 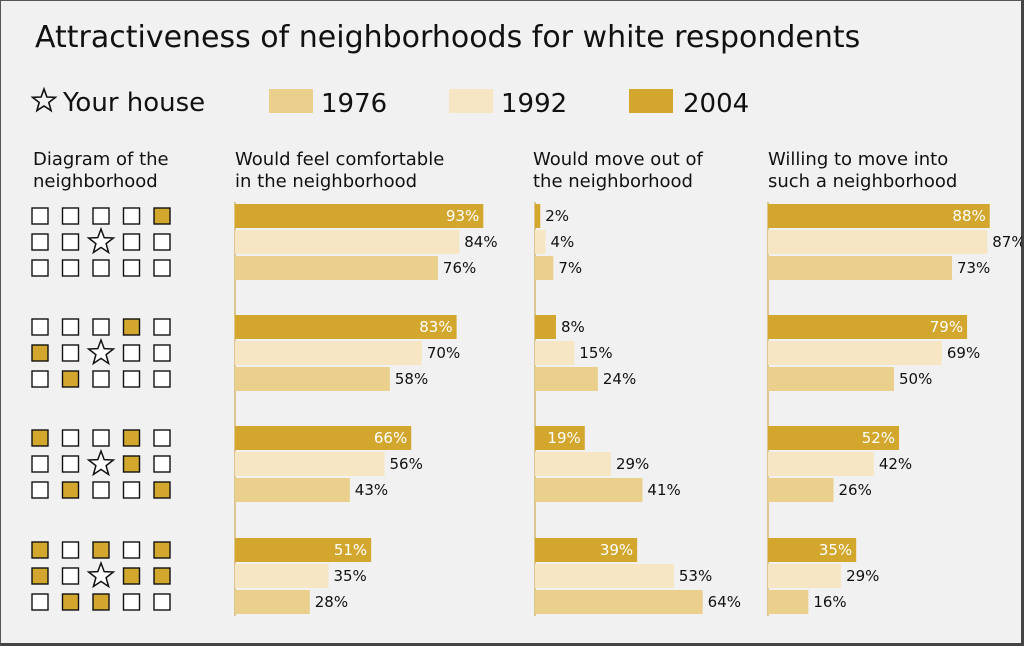 What do you see at coordinates (946, 327) in the screenshot?
I see `bar-label-2004: 79%` at bounding box center [946, 327].